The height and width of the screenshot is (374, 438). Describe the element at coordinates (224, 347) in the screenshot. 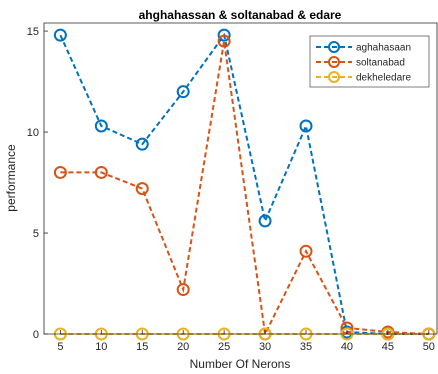

I see `x-tick-label: 25` at that location.